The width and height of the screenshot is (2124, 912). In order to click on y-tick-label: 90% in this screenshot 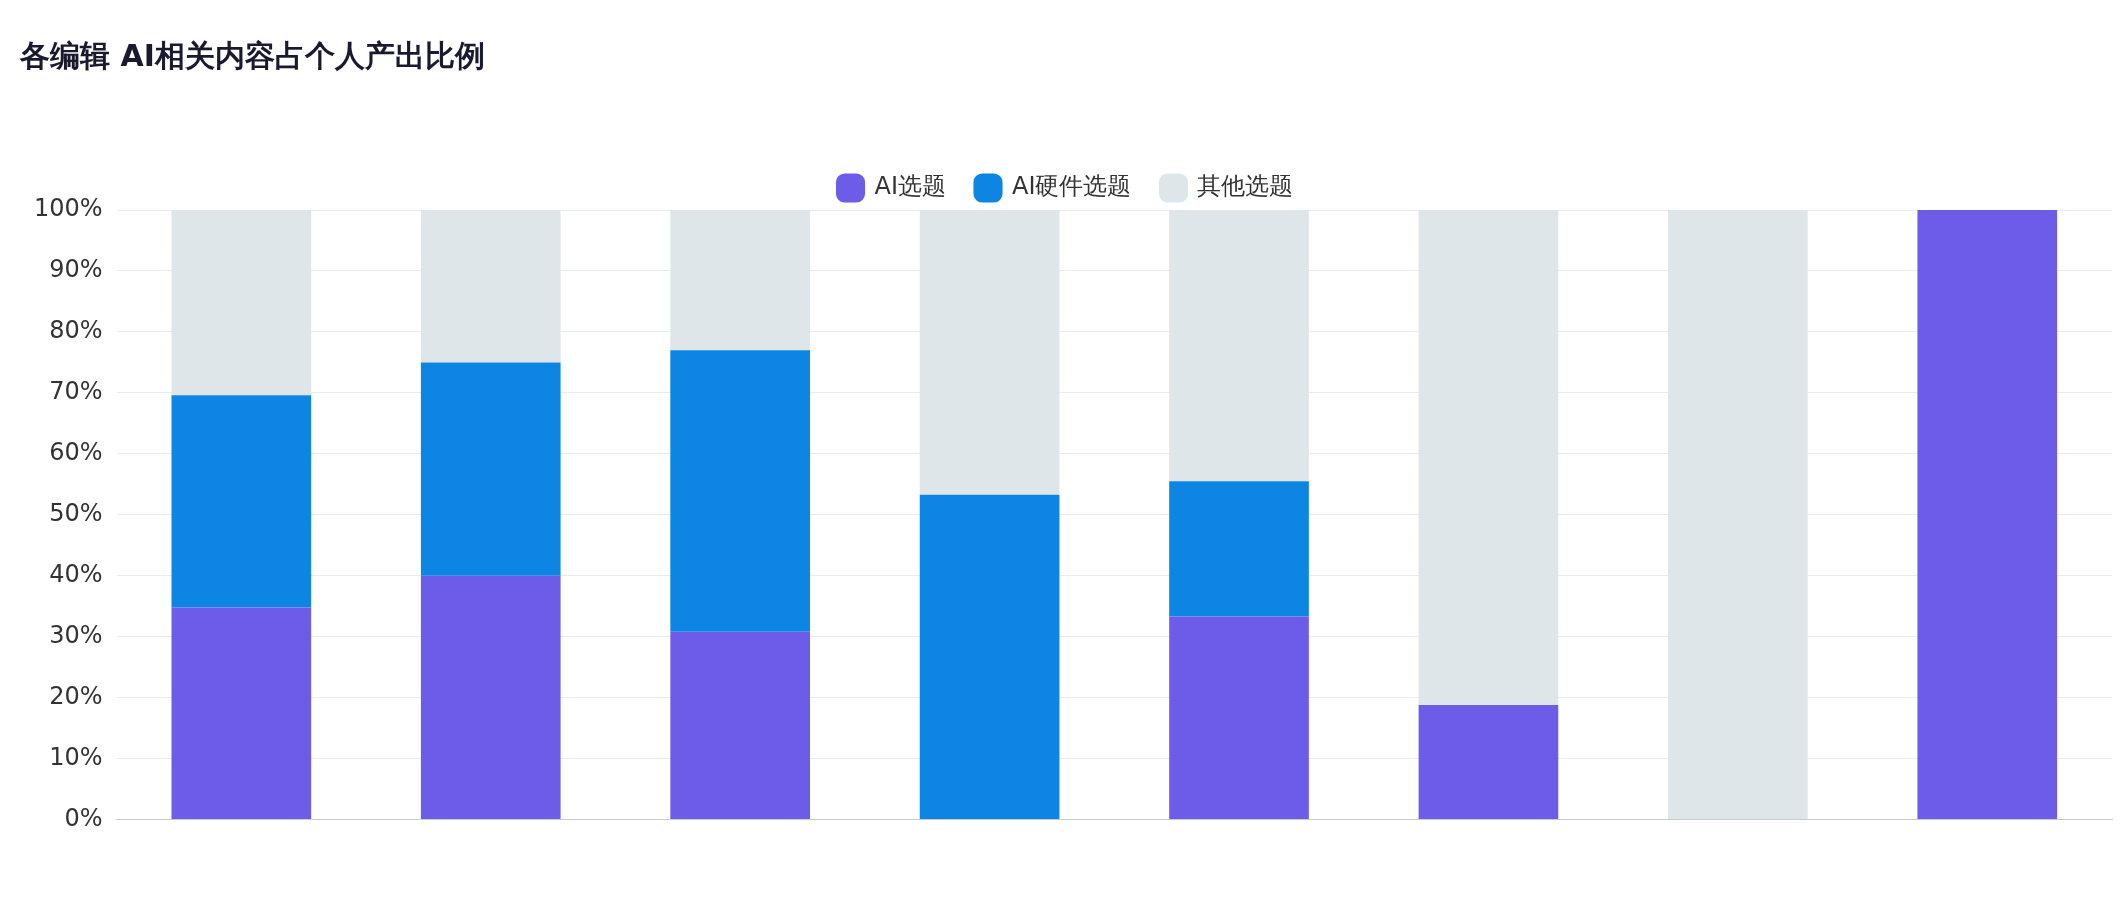, I will do `click(76, 269)`.